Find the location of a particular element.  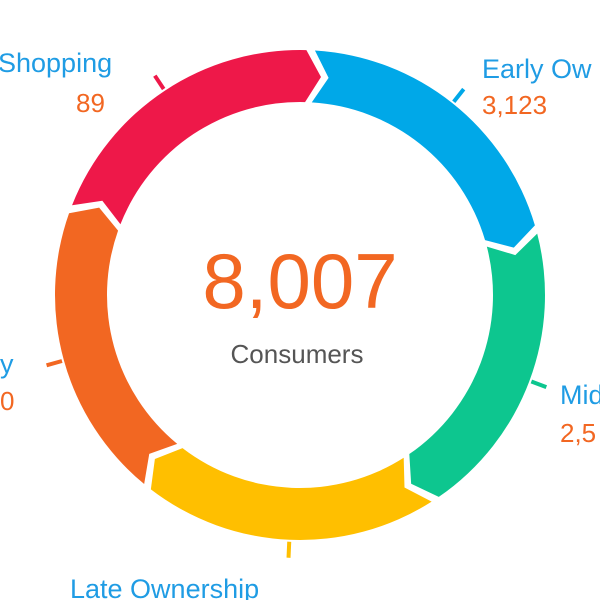

stage-value: 0 is located at coordinates (7, 401).